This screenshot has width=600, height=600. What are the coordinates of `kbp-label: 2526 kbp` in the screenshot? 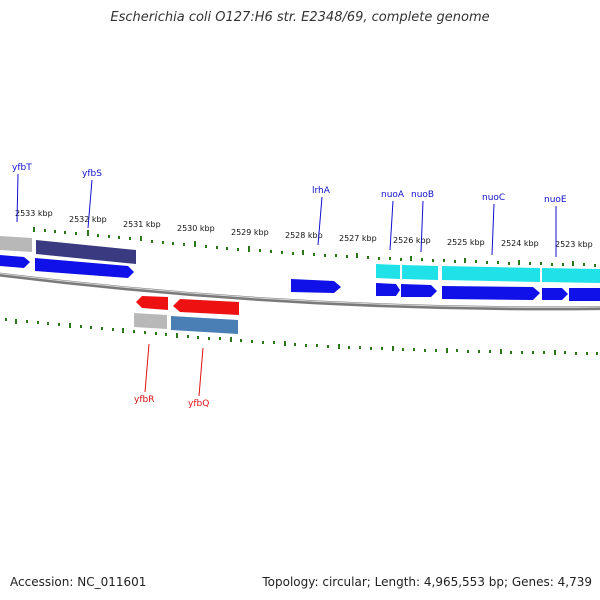 It's located at (412, 240).